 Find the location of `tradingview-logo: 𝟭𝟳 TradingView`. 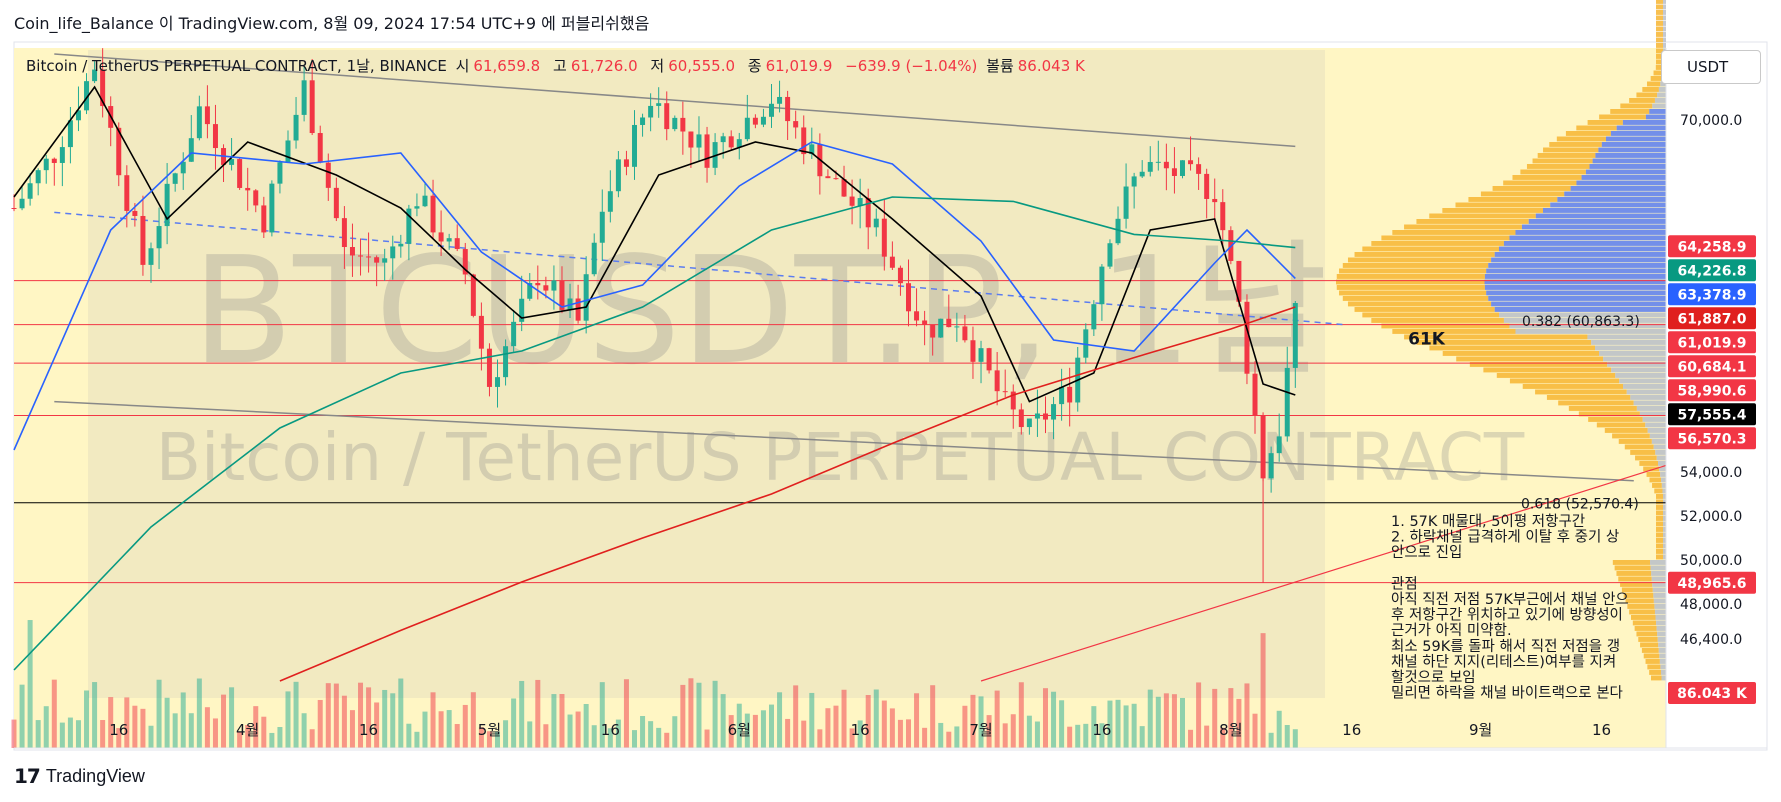

tradingview-logo: 𝟭𝟳 TradingView is located at coordinates (79, 776).